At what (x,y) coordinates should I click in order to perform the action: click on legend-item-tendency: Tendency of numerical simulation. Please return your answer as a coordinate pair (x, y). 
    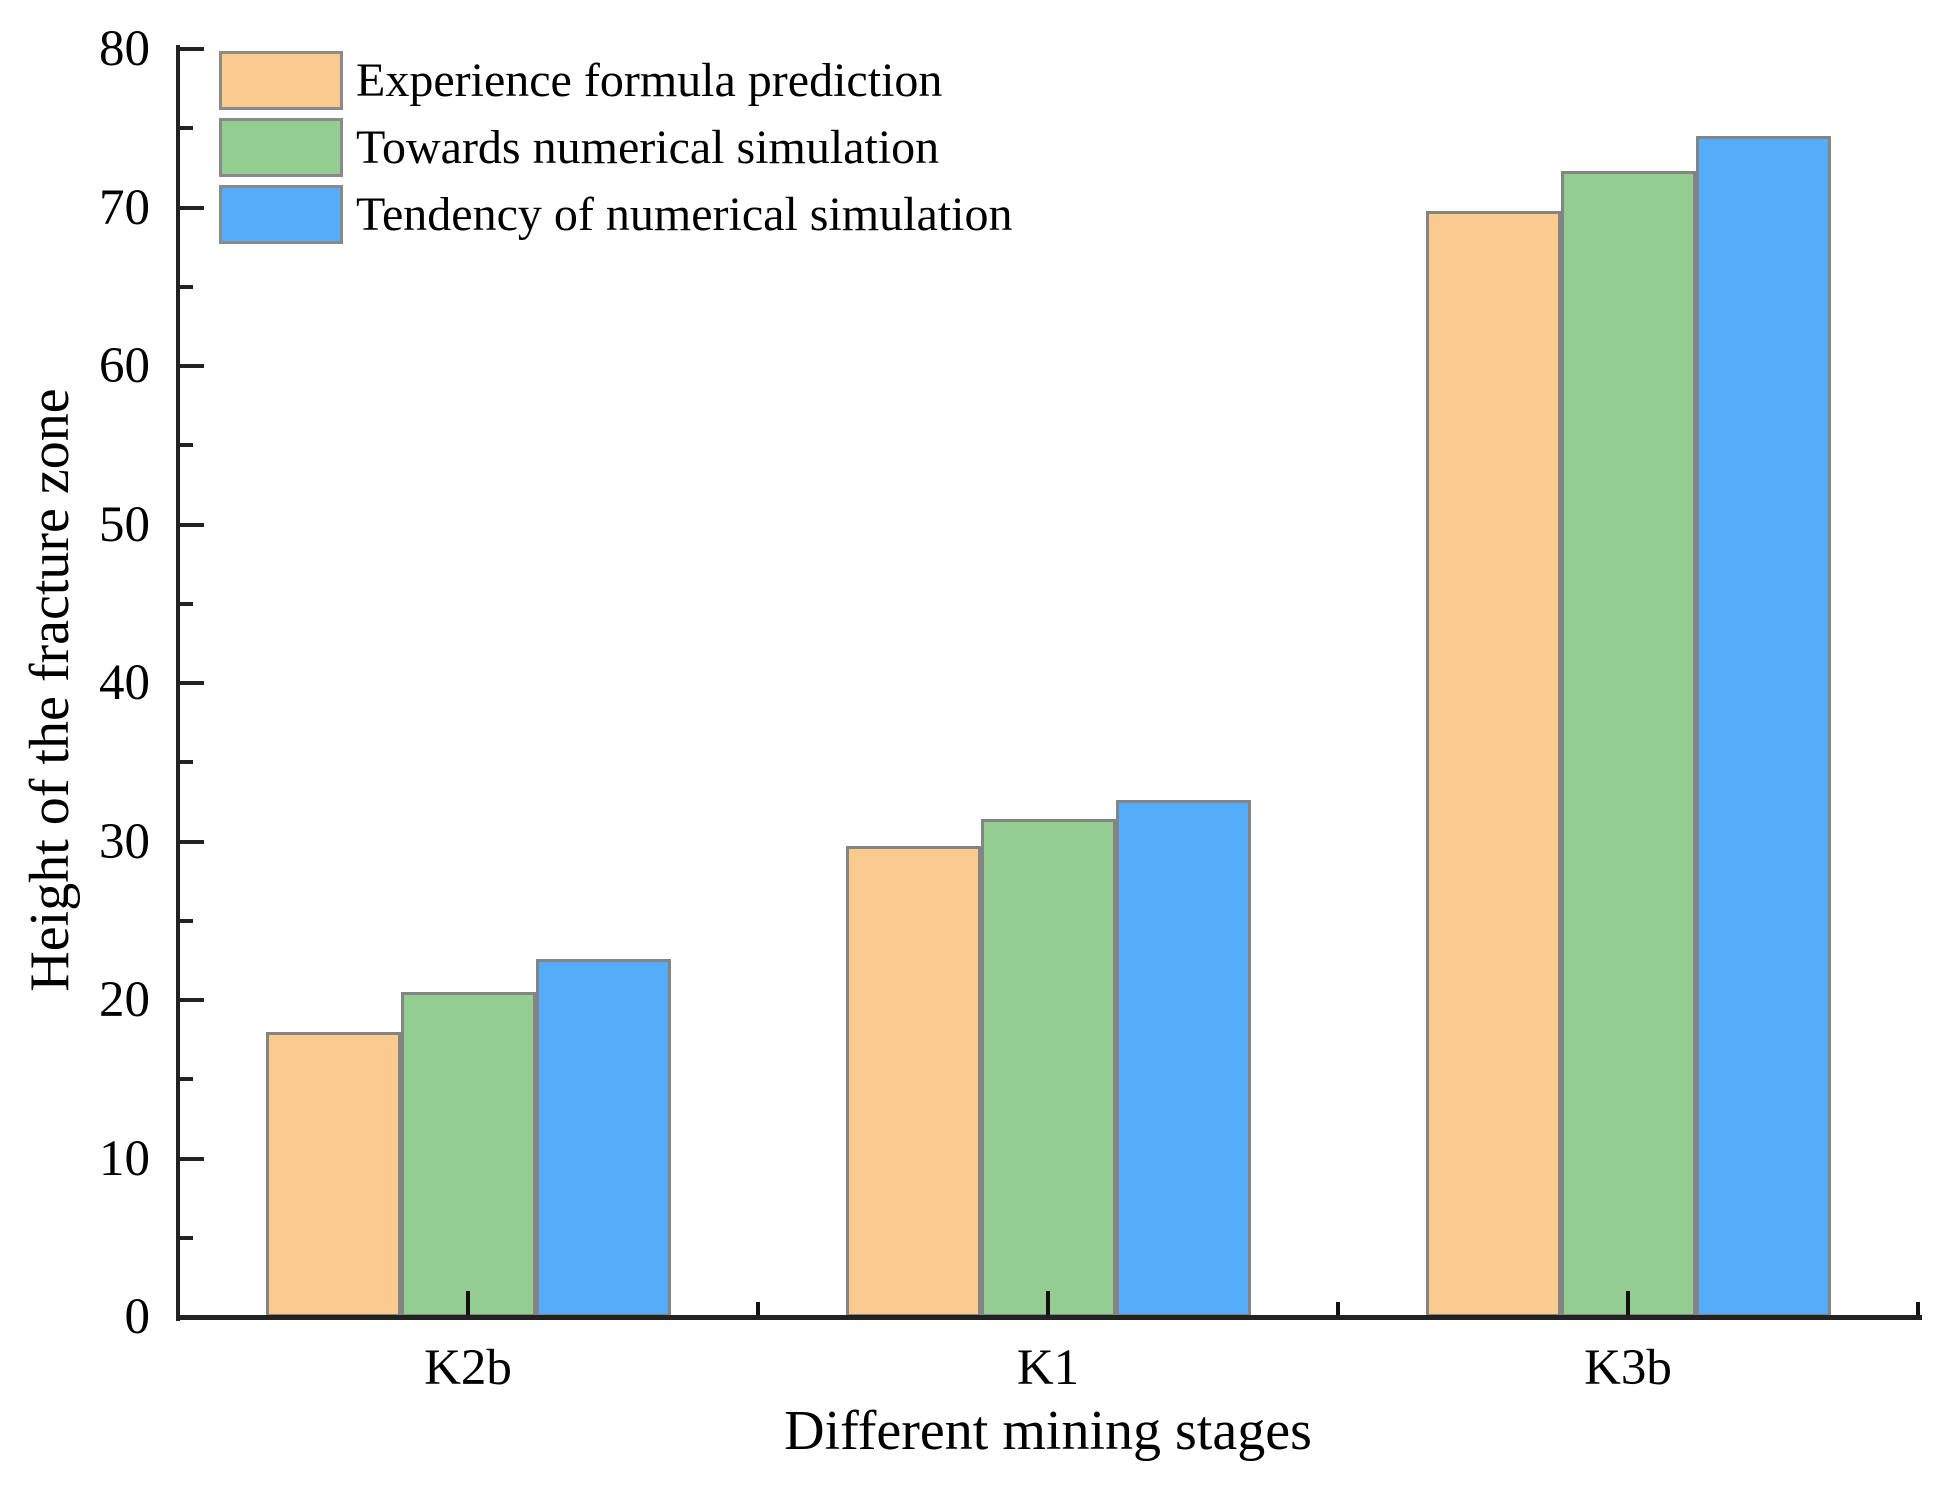
    Looking at the image, I should click on (615, 214).